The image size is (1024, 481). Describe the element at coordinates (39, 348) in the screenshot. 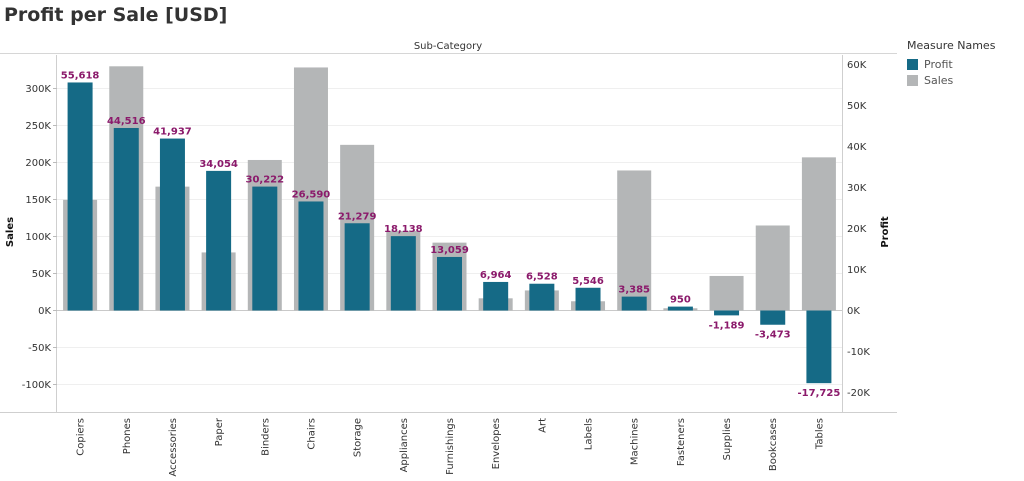

I see `left-tick-label: -50K` at that location.